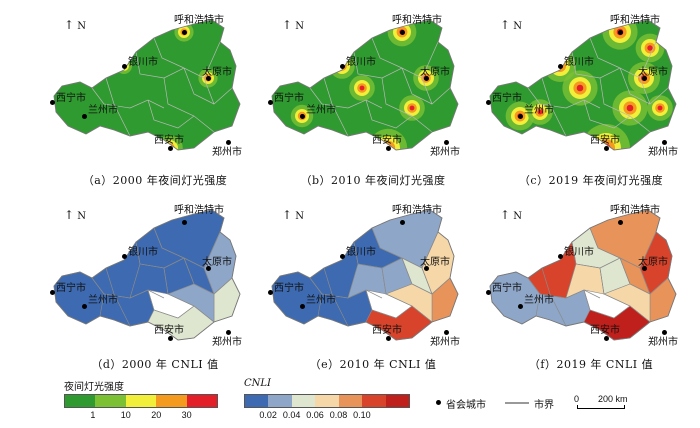 The width and height of the screenshot is (700, 428). I want to click on map-panel-e: ↑ N 呼和浩特市太原市 银川市西宁市 兰州市西安市郑州市, so click(373, 273).